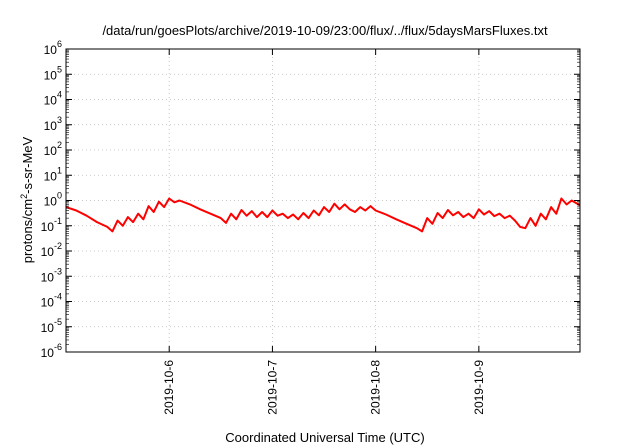 This screenshot has height=448, width=640. I want to click on y-tick-label: 10⁻³, so click(51, 275).